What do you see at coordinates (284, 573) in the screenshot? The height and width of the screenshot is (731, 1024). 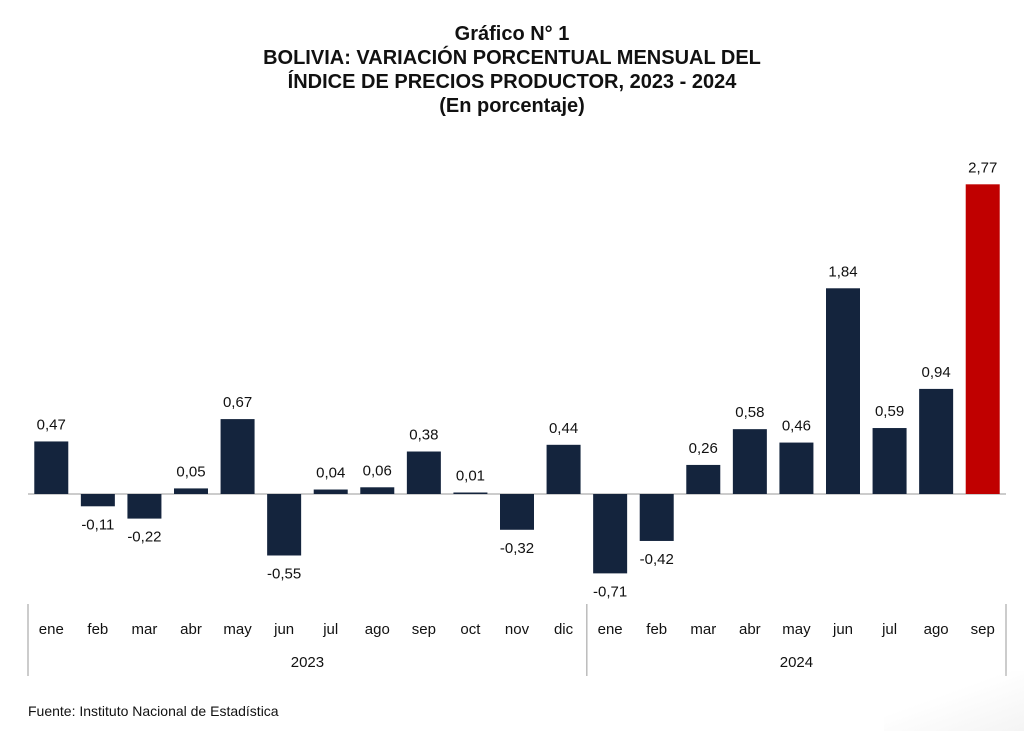 I see `data-label: -0,55` at bounding box center [284, 573].